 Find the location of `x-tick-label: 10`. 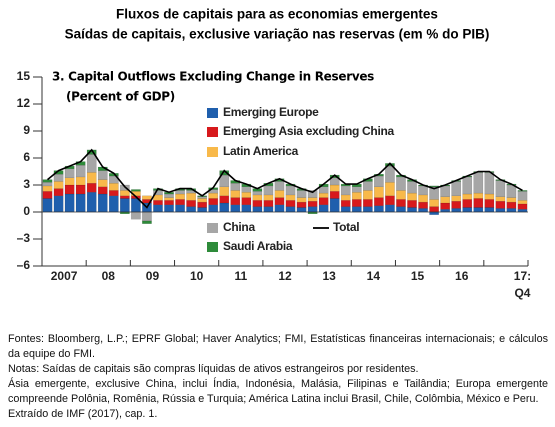

x-tick-label: 10 is located at coordinates (196, 276).